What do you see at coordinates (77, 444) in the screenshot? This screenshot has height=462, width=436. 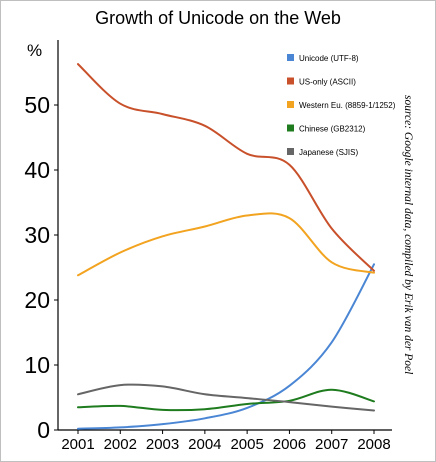 I see `x-tick-label: 2001` at bounding box center [77, 444].